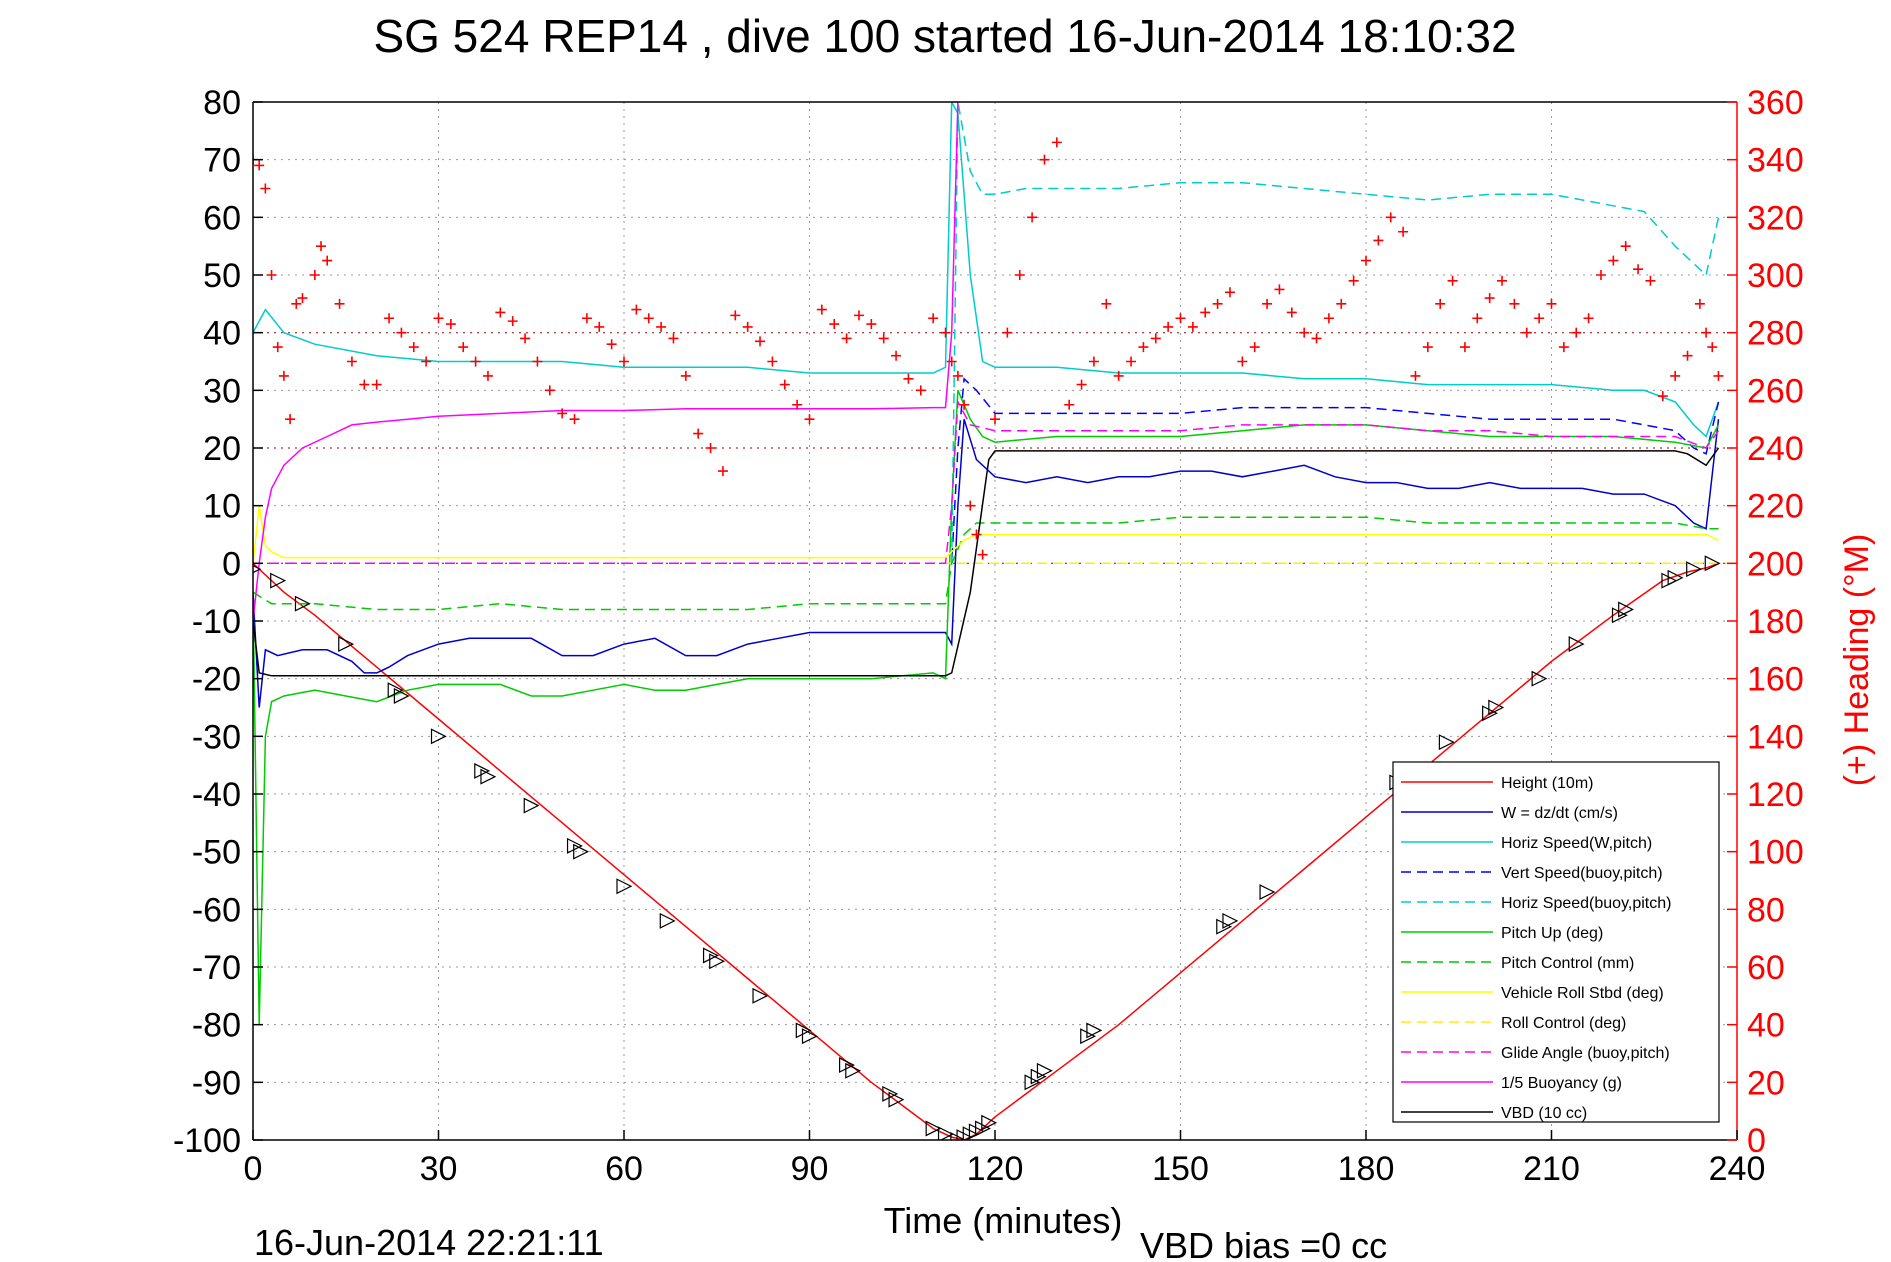  I want to click on x-tick-label: 60, so click(624, 1169).